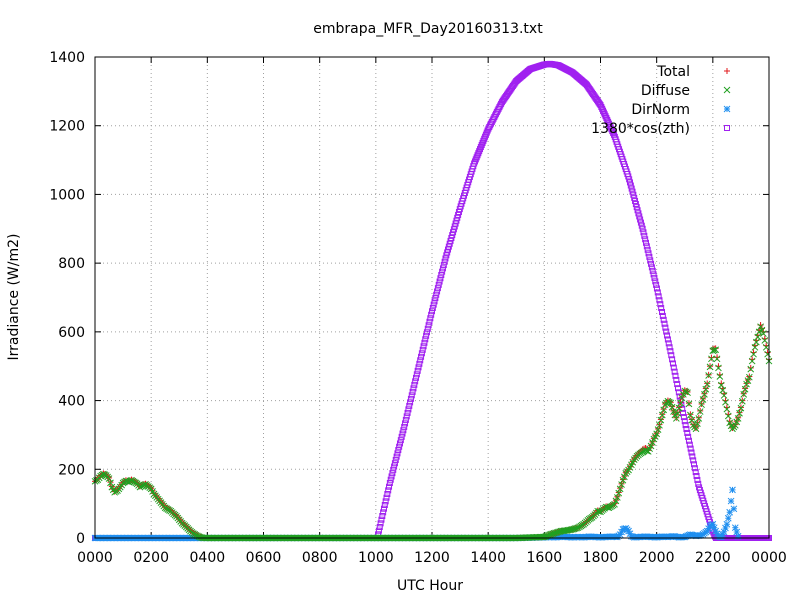  Describe the element at coordinates (151, 558) in the screenshot. I see `x-tick-label: 0200` at that location.